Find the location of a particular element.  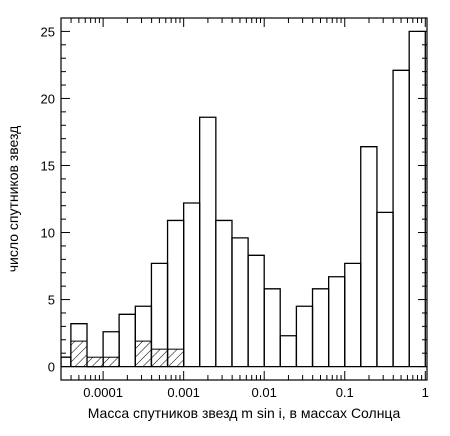

y-tick-label: 15 is located at coordinates (48, 165).